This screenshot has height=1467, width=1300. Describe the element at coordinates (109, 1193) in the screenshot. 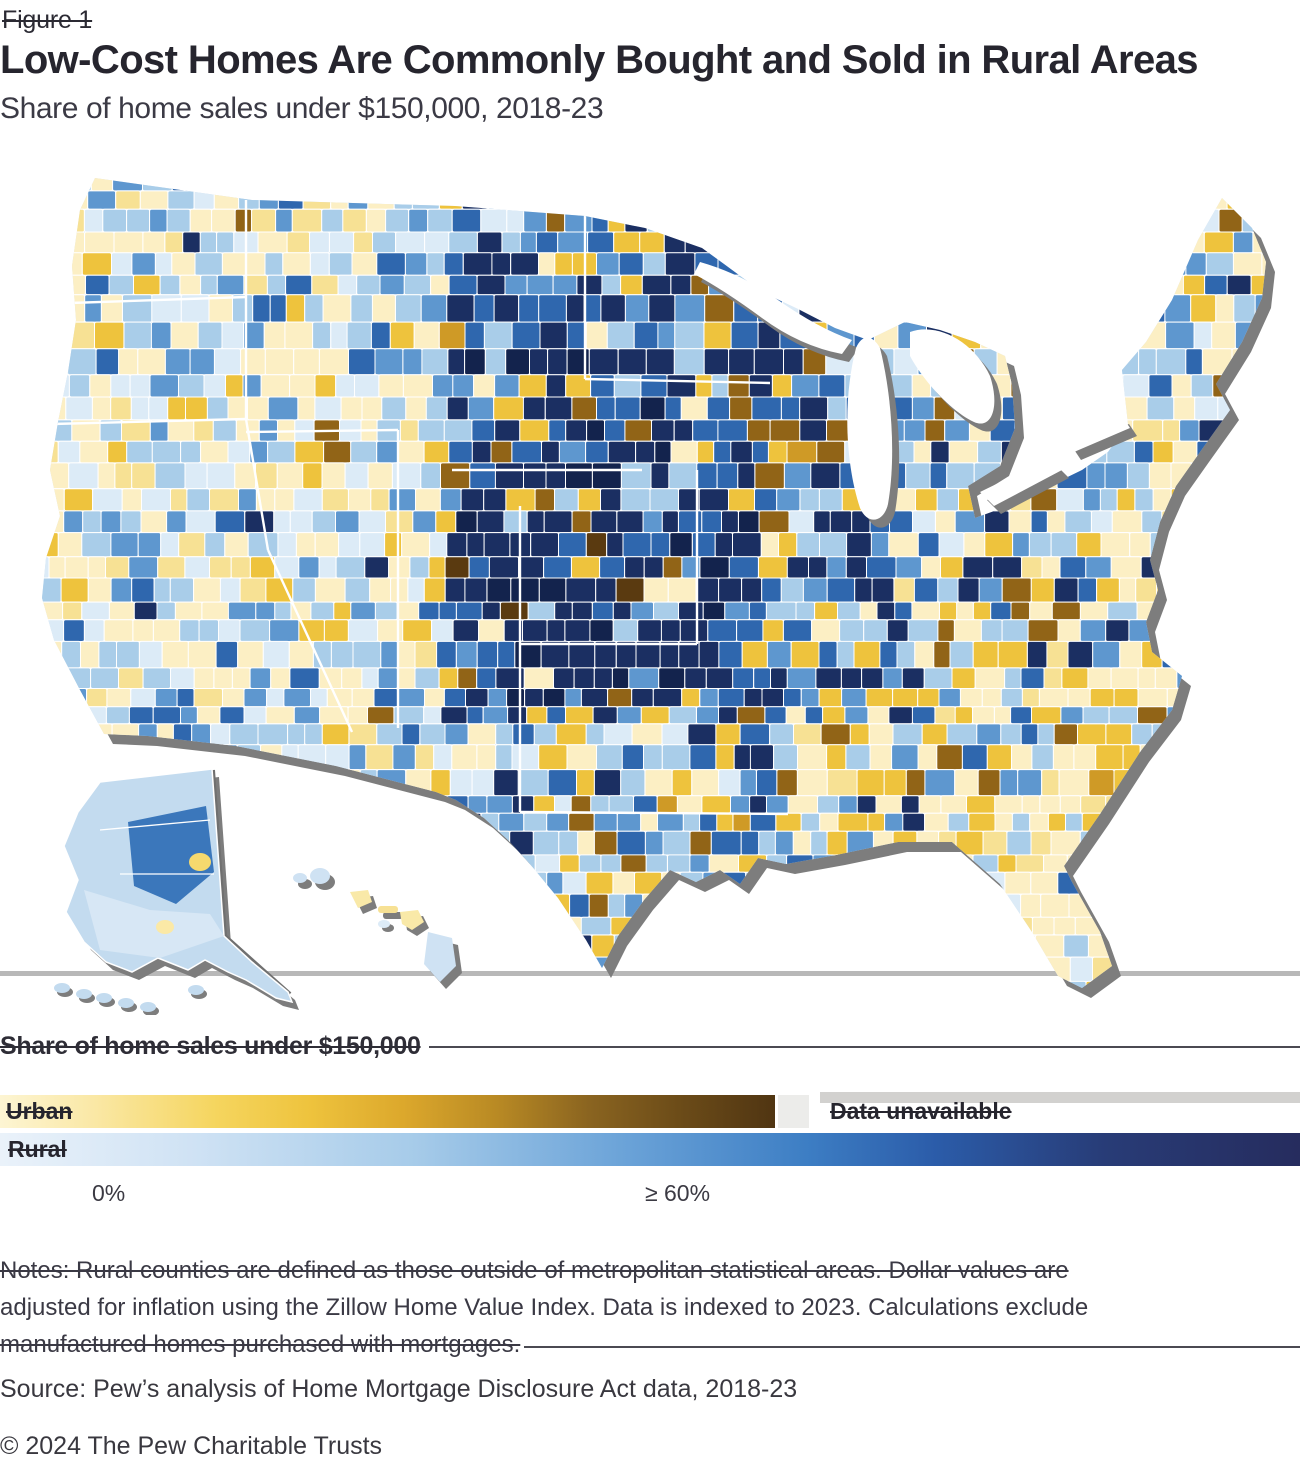

I see `scale-min-label: 0%` at that location.